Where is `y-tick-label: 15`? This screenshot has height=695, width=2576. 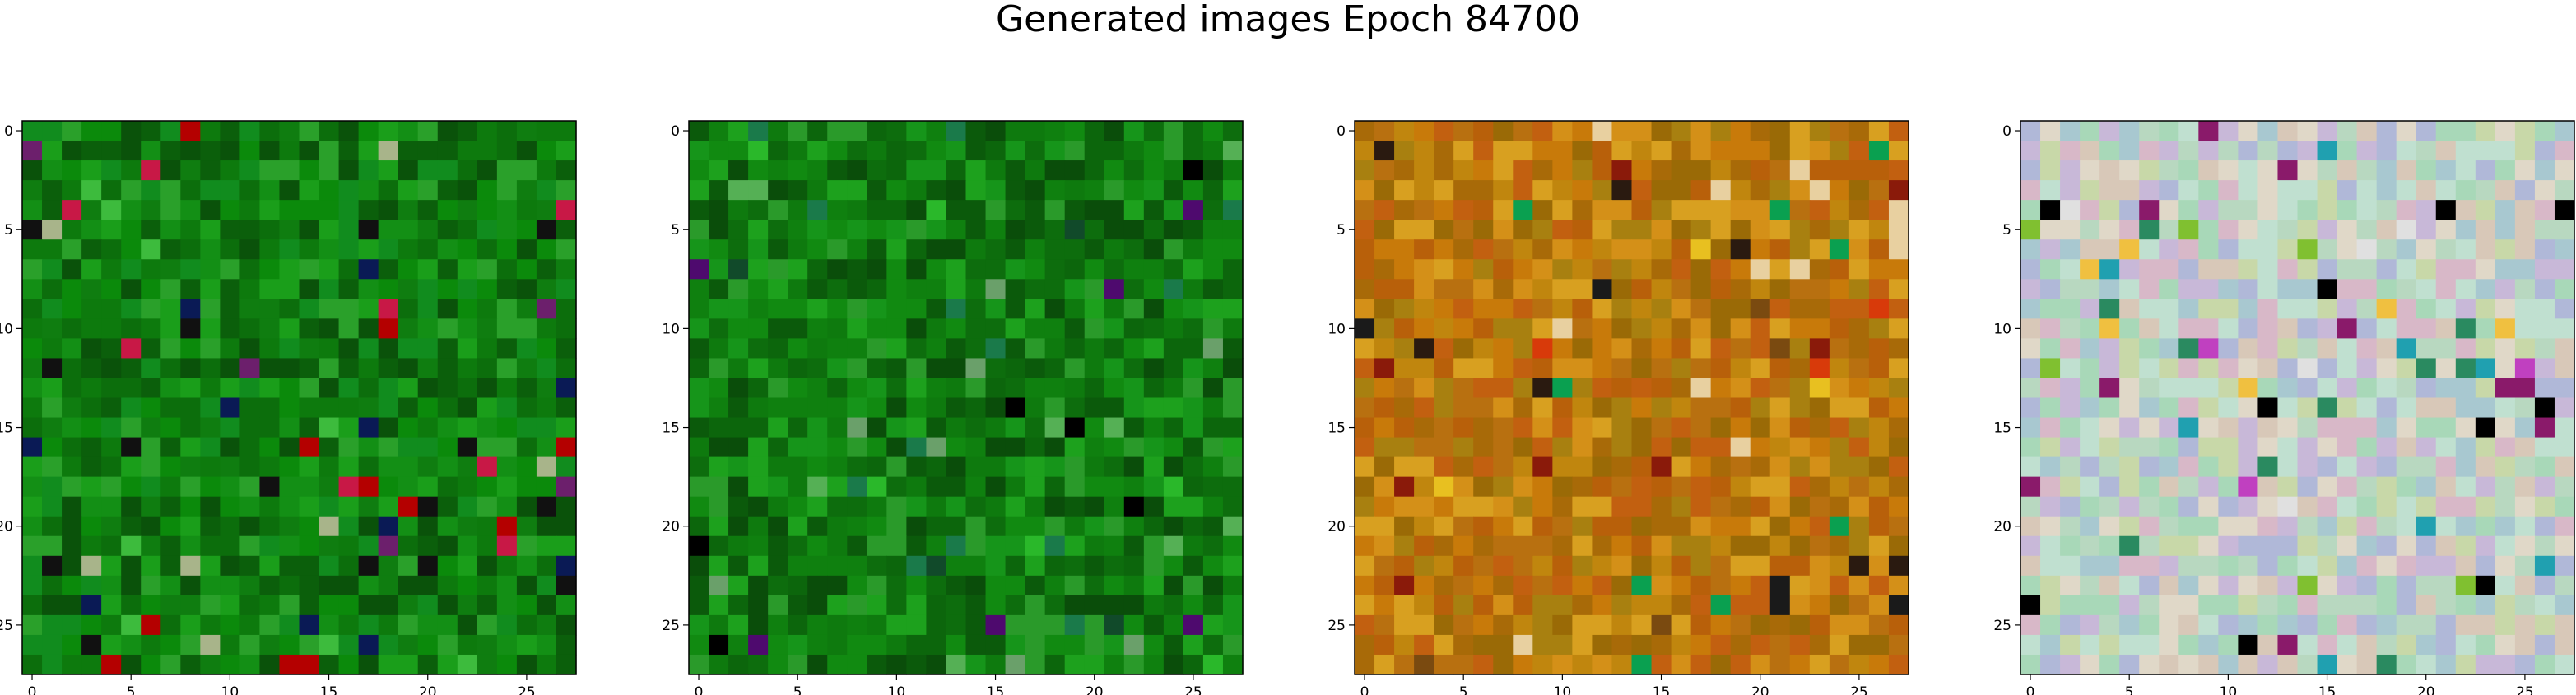
y-tick-label: 15 is located at coordinates (1337, 428).